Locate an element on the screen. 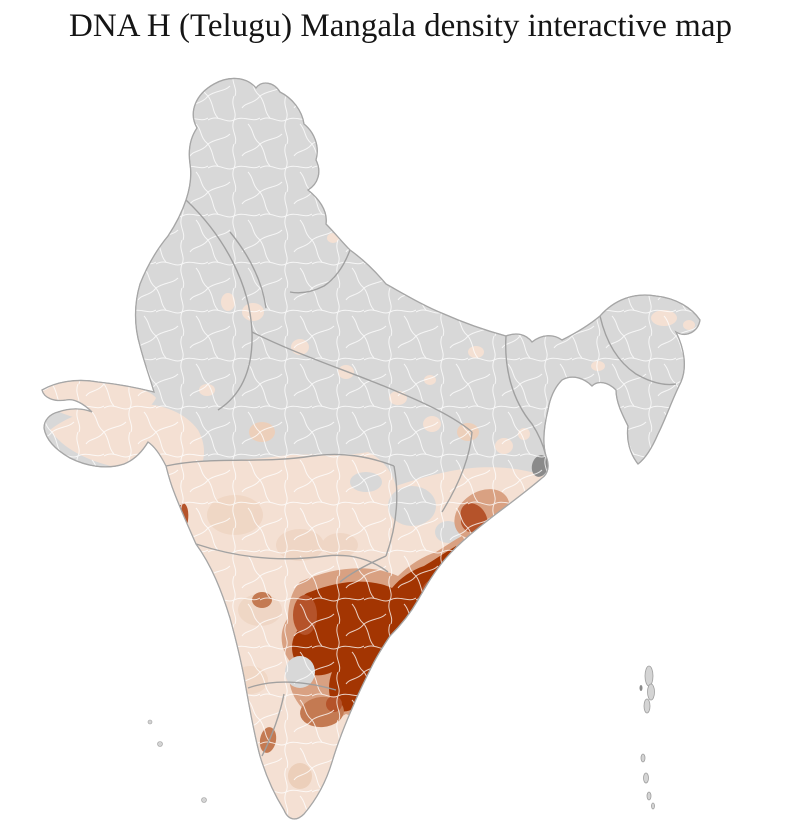  lakshadweep-islands is located at coordinates (177, 761).